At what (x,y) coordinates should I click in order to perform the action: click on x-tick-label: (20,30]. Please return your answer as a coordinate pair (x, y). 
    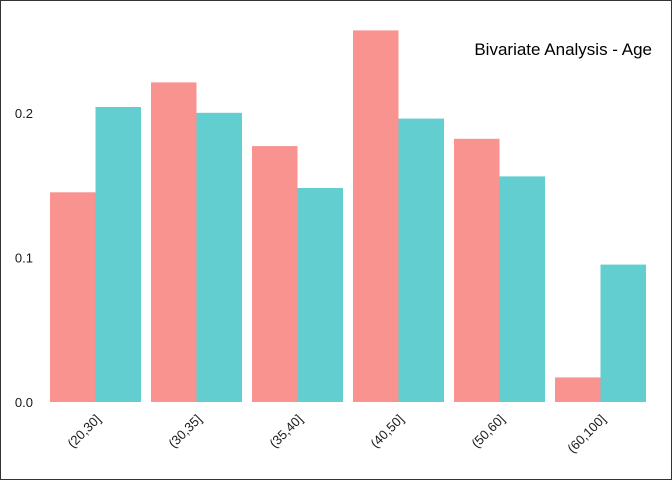
    Looking at the image, I should click on (83, 431).